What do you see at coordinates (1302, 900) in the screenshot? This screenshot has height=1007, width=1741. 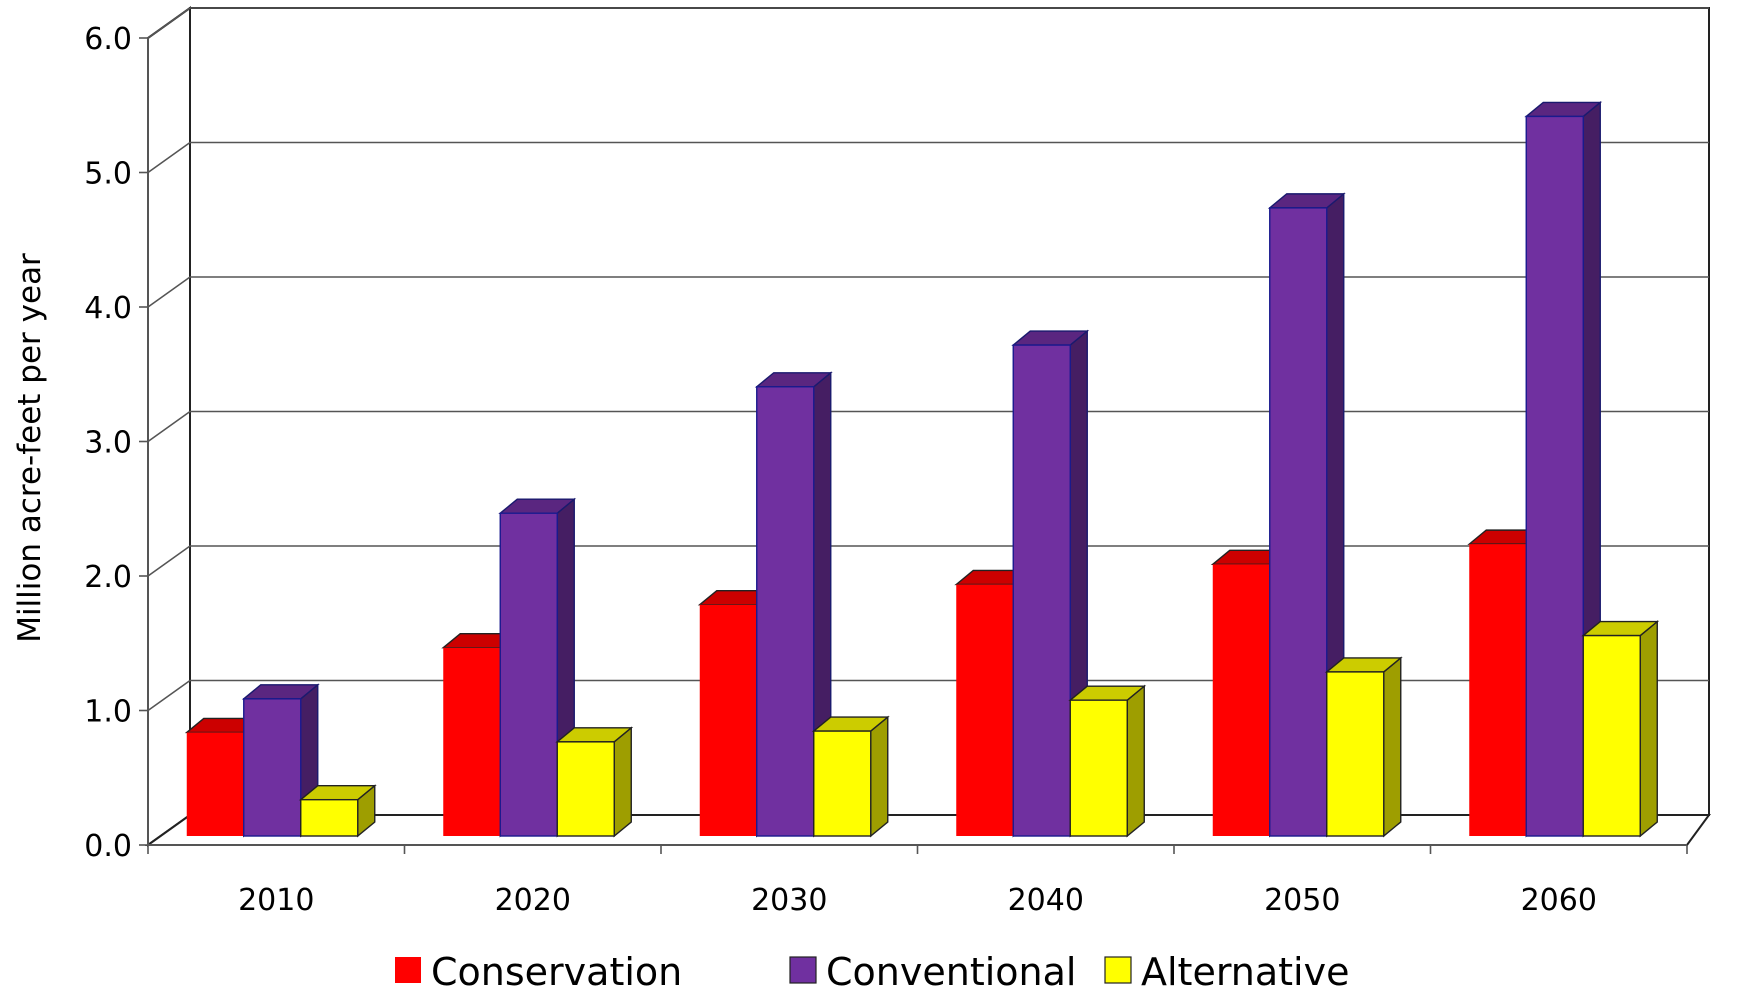 I see `x-tick-label: 2050` at bounding box center [1302, 900].